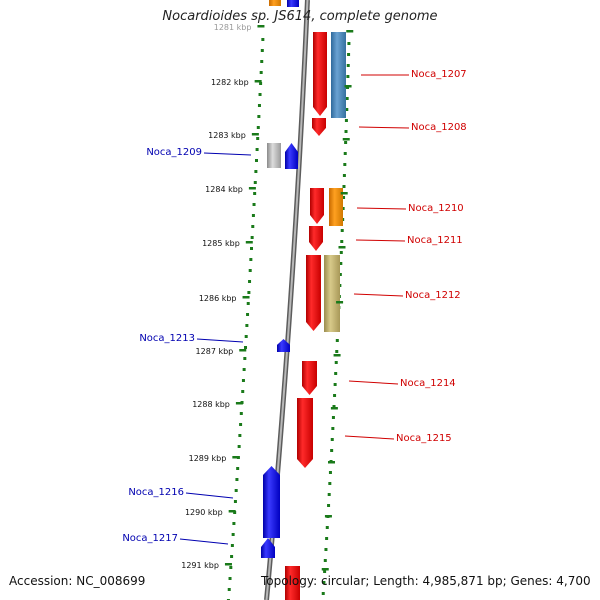 The width and height of the screenshot is (600, 600). I want to click on ruler-label: 1290 kbp, so click(204, 512).